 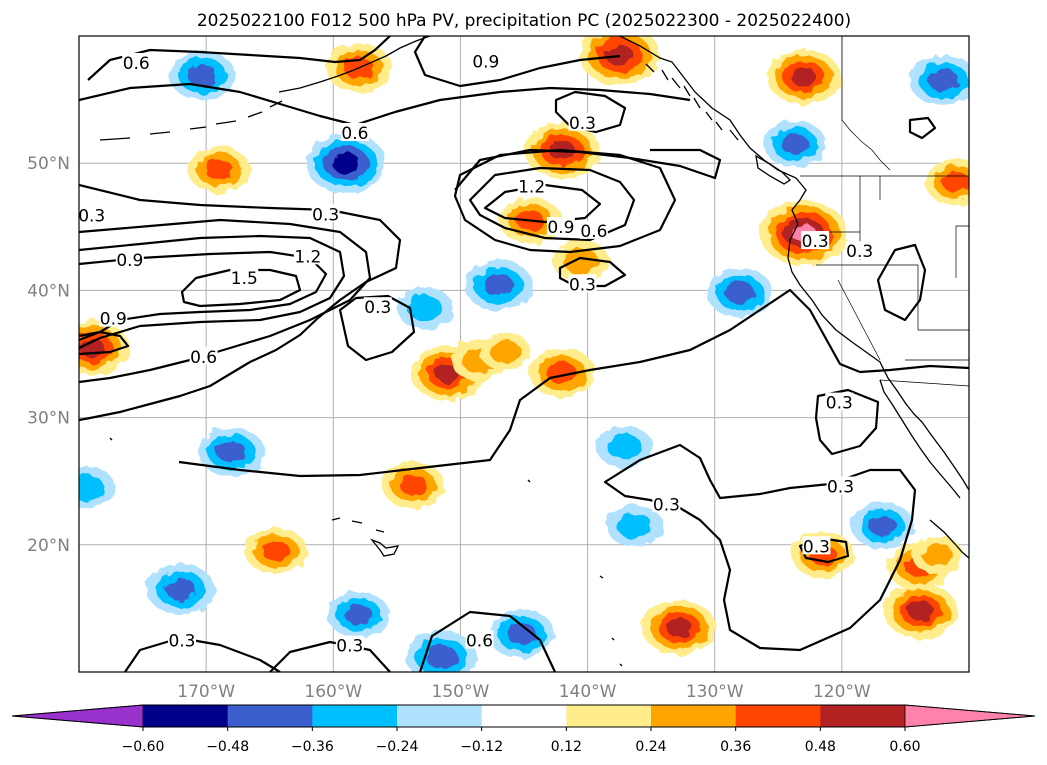 I want to click on colorbar-extend-high, so click(x=970, y=716).